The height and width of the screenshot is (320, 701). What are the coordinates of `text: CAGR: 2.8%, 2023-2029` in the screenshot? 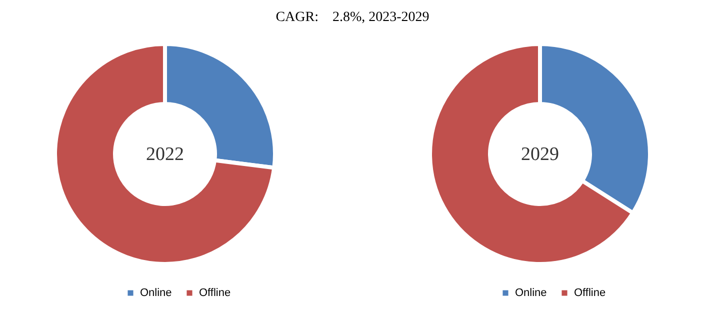 It's located at (353, 17).